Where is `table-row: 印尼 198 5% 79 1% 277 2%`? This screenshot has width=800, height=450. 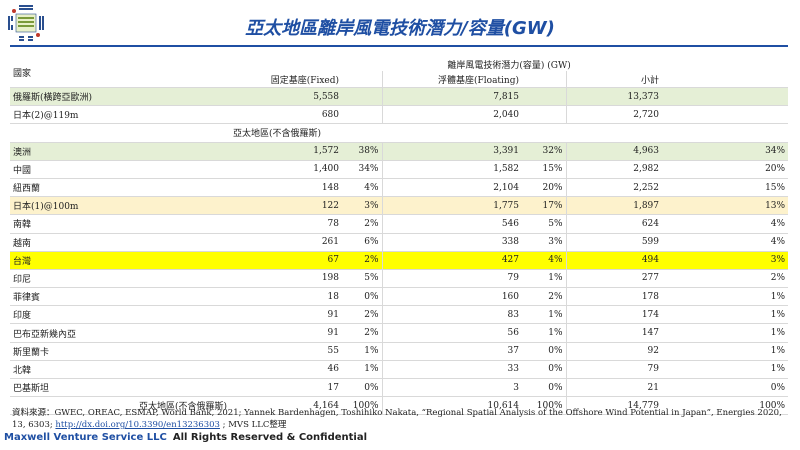 table-row: 印尼 198 5% 79 1% 277 2% is located at coordinates (399, 279).